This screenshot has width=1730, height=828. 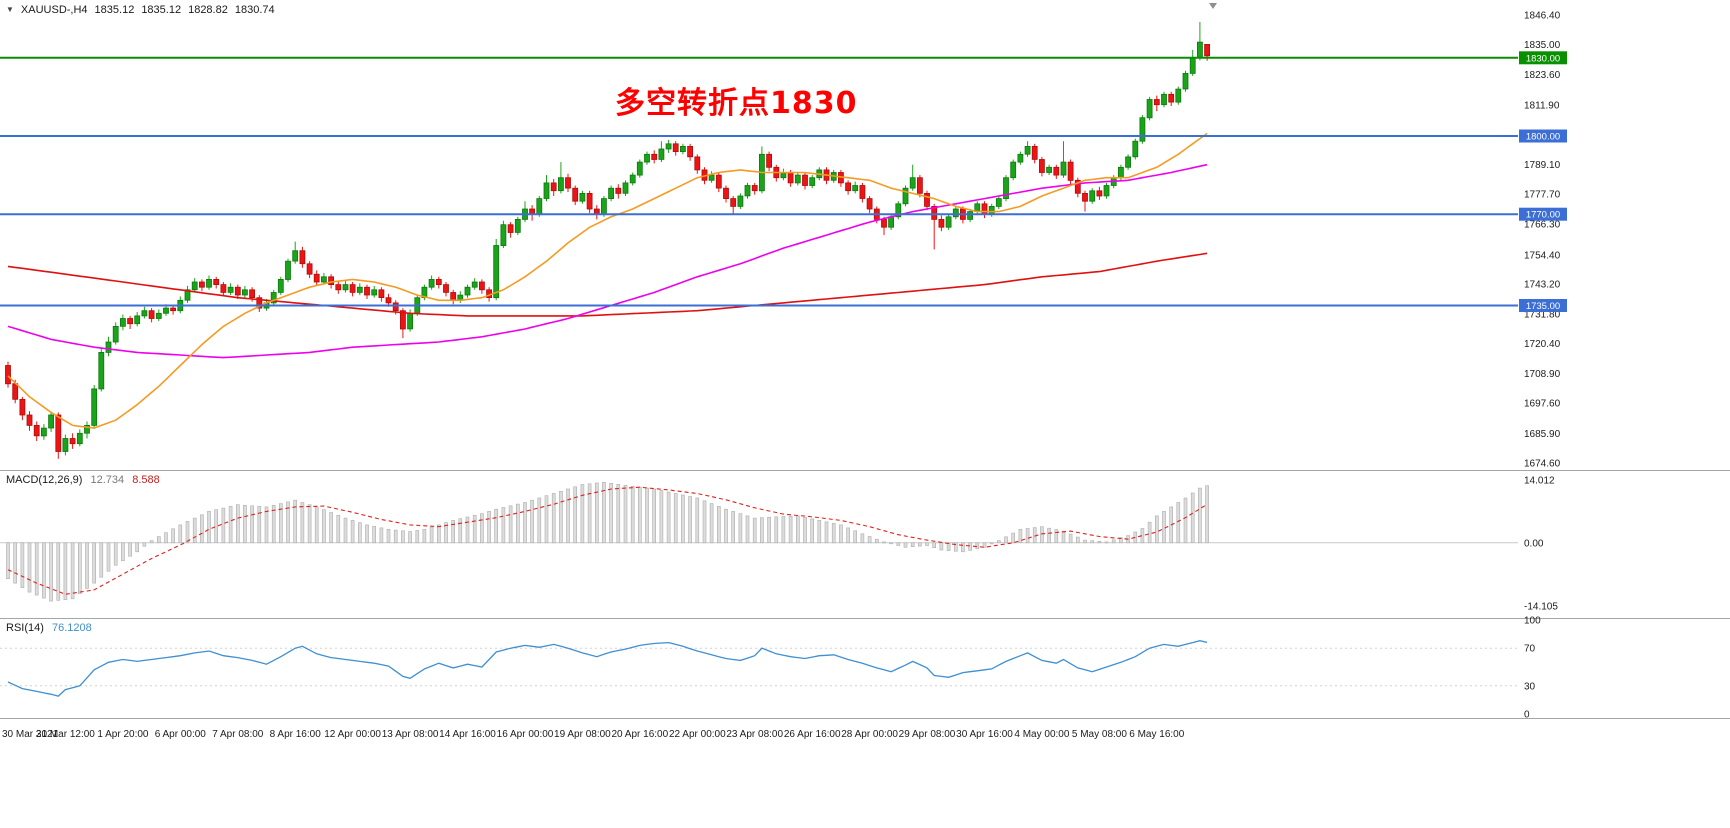 I want to click on price-tick-label: 1754.40, so click(x=1542, y=255).